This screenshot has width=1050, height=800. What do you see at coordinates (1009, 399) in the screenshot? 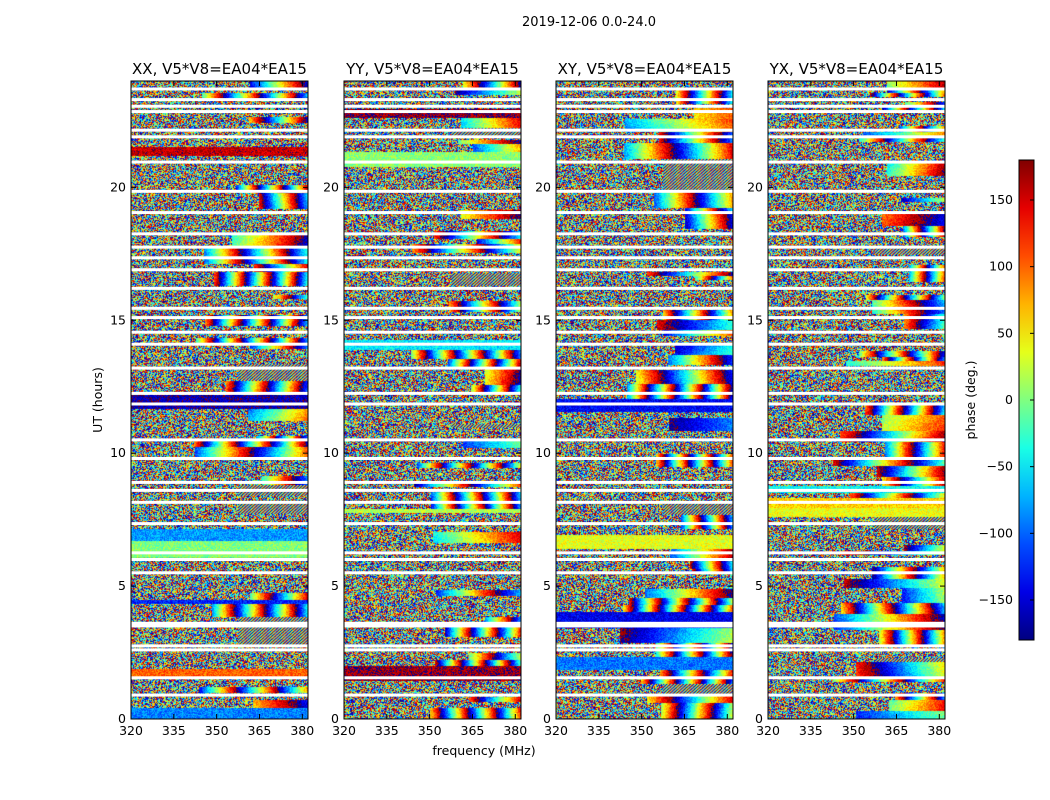
I see `colorbar-tick-label: 0` at bounding box center [1009, 399].